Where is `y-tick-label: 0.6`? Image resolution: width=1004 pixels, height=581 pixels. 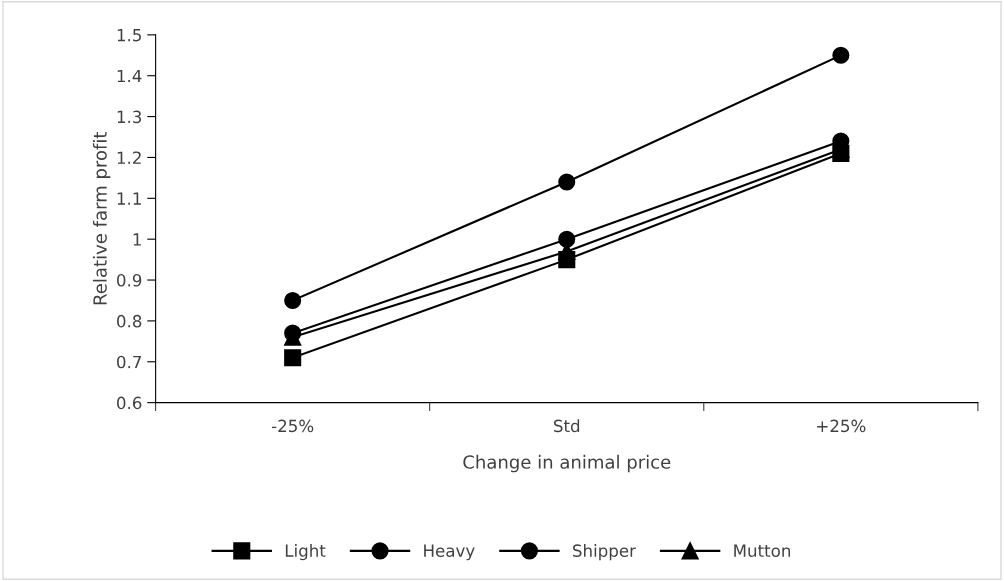 y-tick-label: 0.6 is located at coordinates (129, 403).